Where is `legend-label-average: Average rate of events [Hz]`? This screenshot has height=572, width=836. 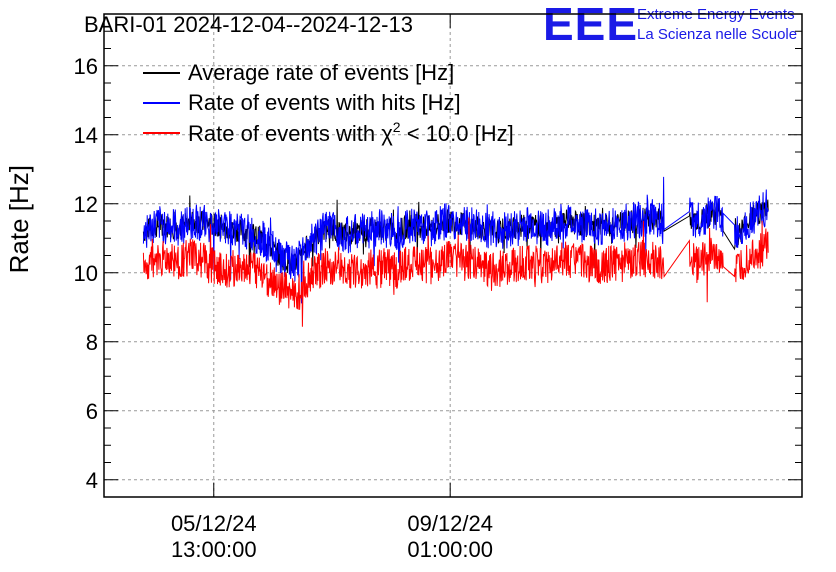 legend-label-average: Average rate of events [Hz] is located at coordinates (321, 72).